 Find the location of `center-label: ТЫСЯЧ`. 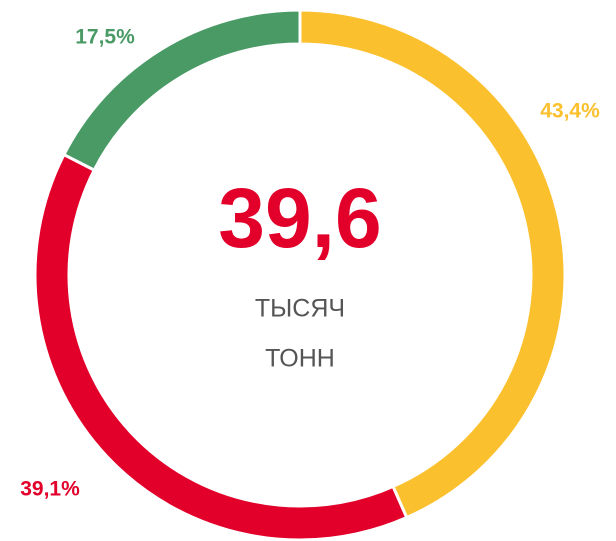

center-label: ТЫСЯЧ is located at coordinates (300, 309).